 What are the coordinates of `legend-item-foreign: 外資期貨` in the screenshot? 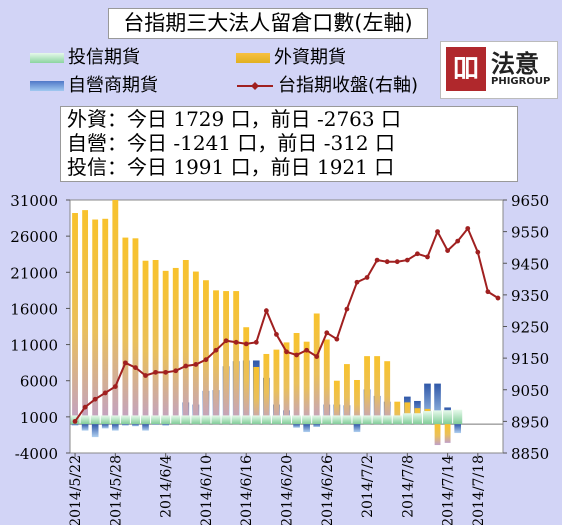 It's located at (291, 58).